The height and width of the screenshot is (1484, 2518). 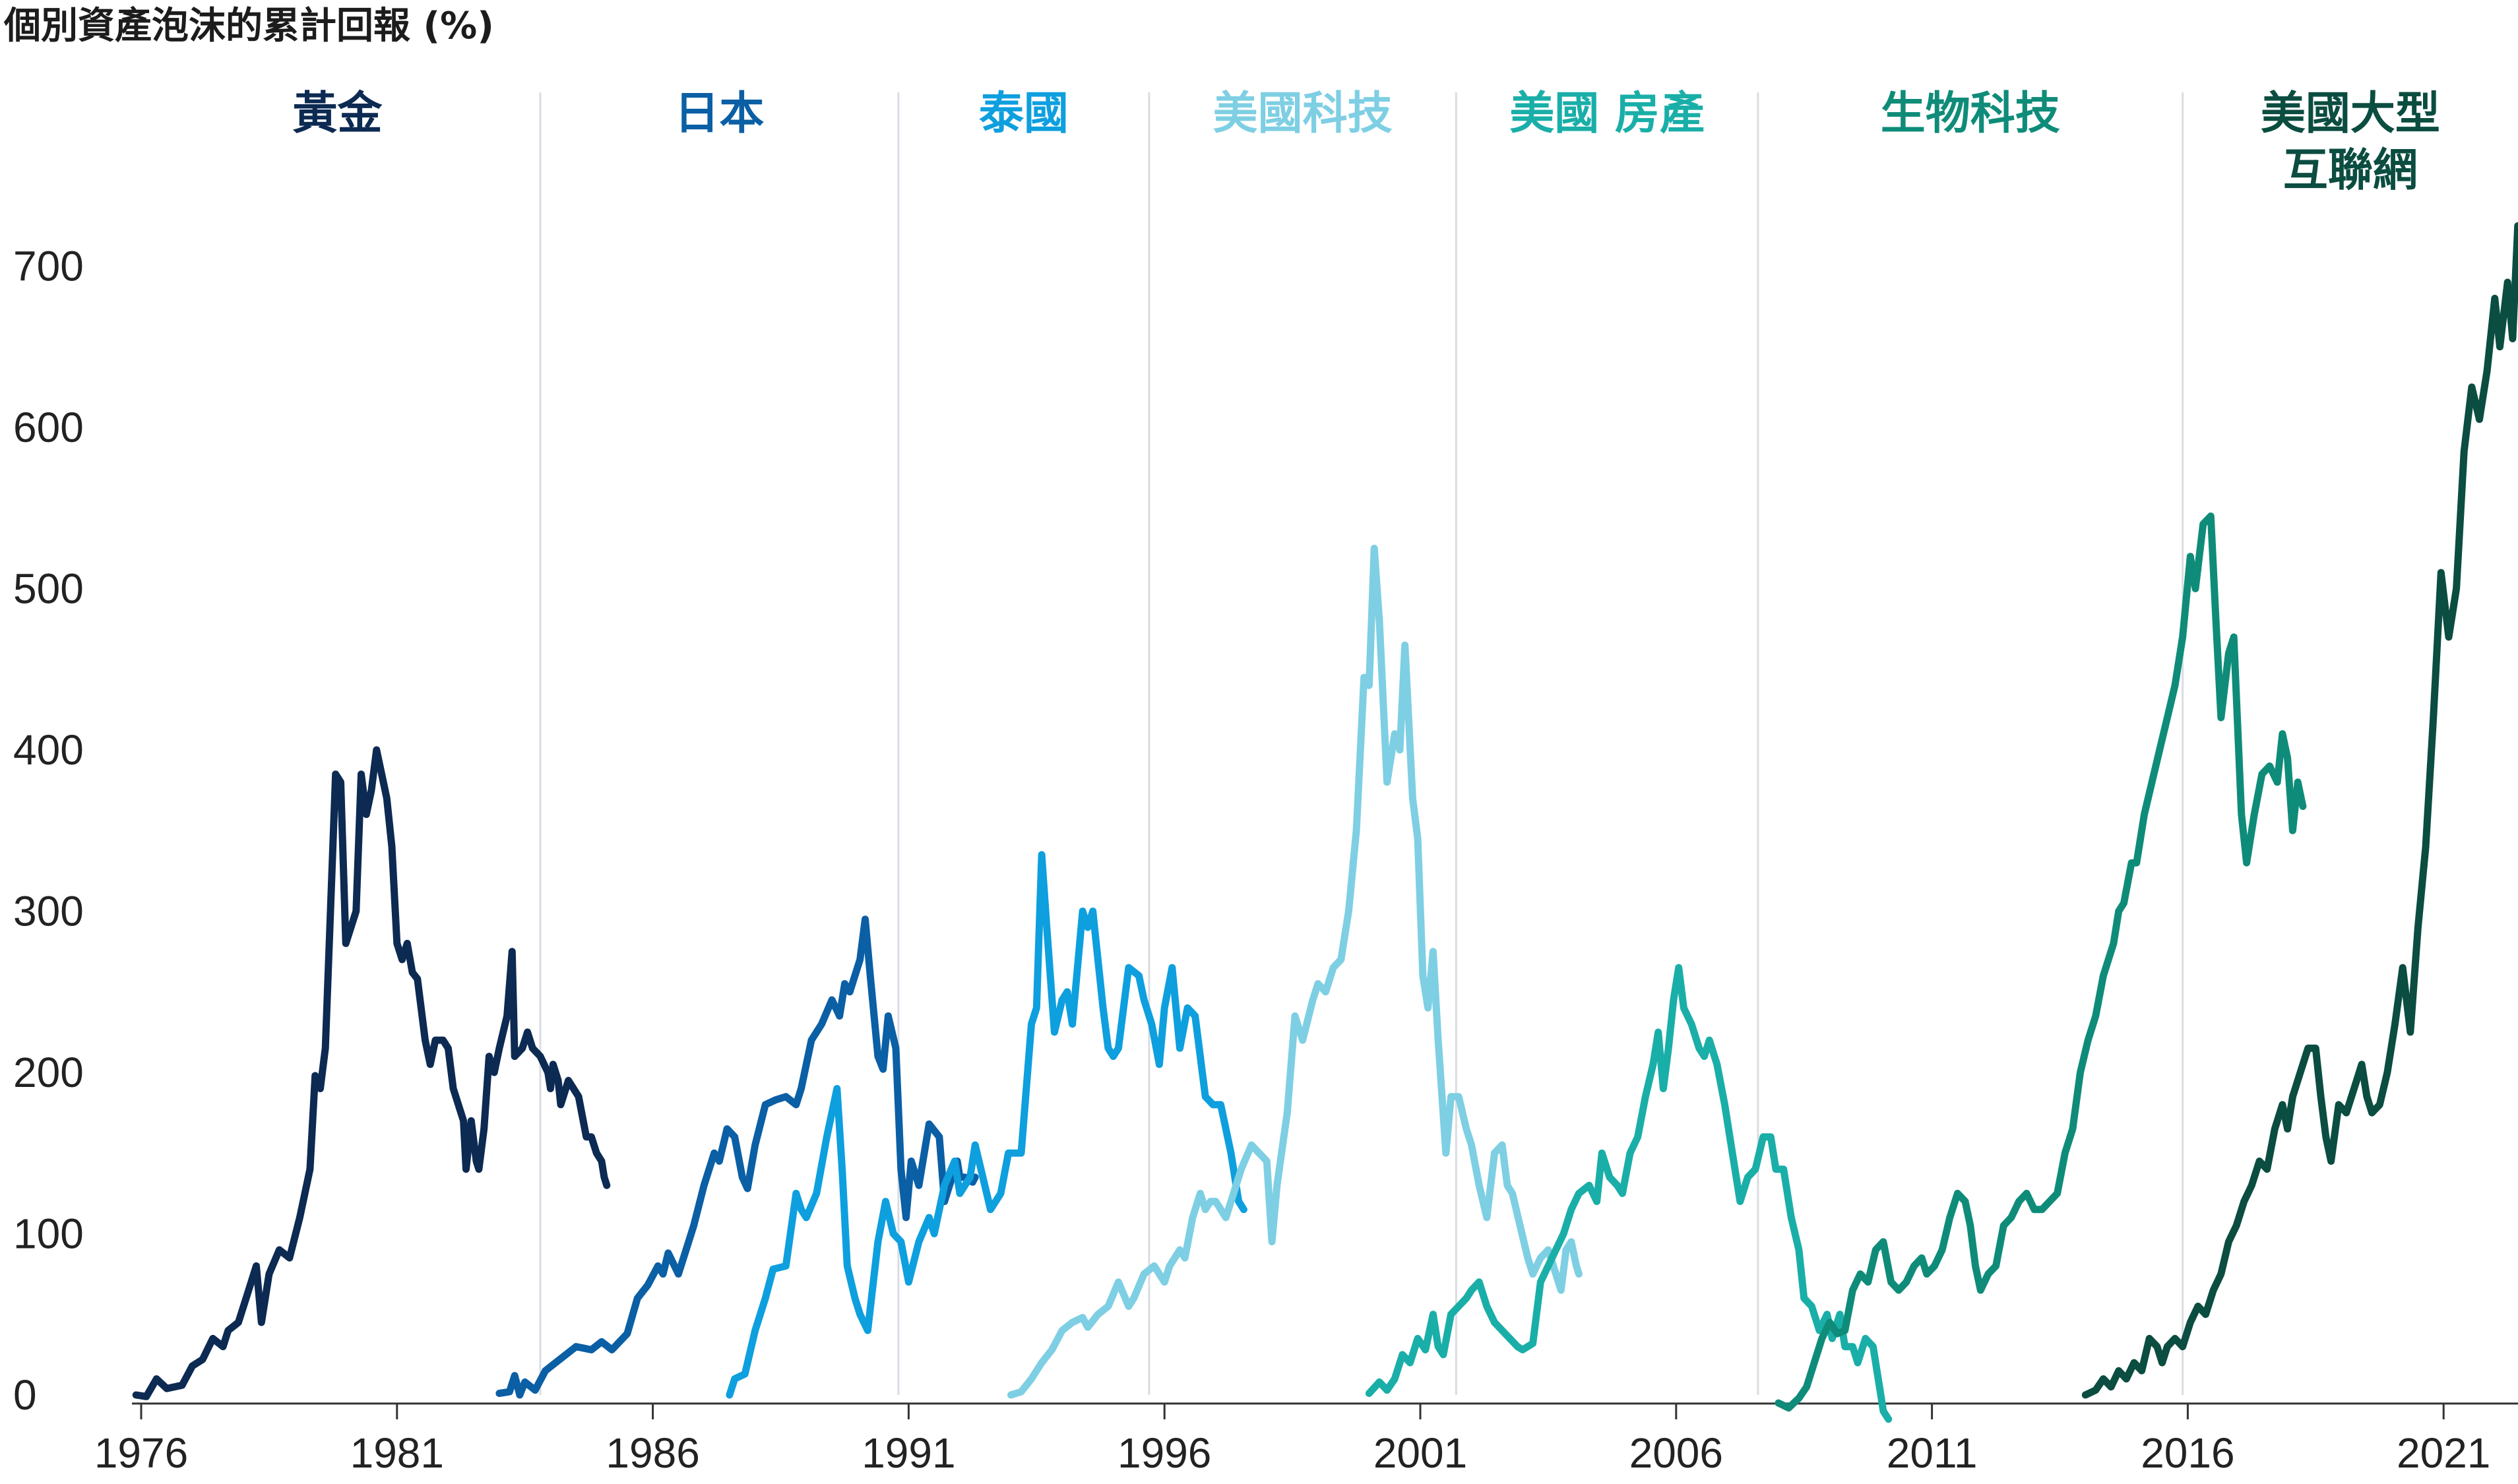 What do you see at coordinates (1933, 1453) in the screenshot?
I see `x-tick-label-2011: 2011` at bounding box center [1933, 1453].